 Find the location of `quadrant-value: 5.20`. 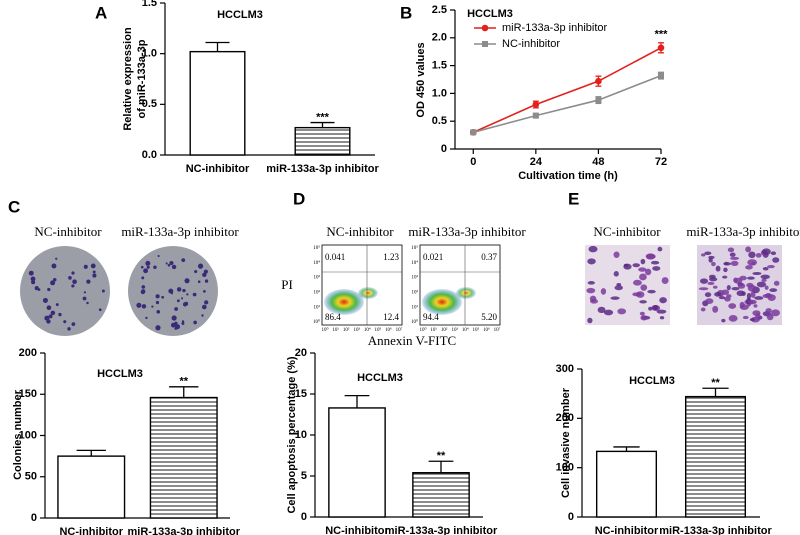

quadrant-value: 5.20 is located at coordinates (489, 317).